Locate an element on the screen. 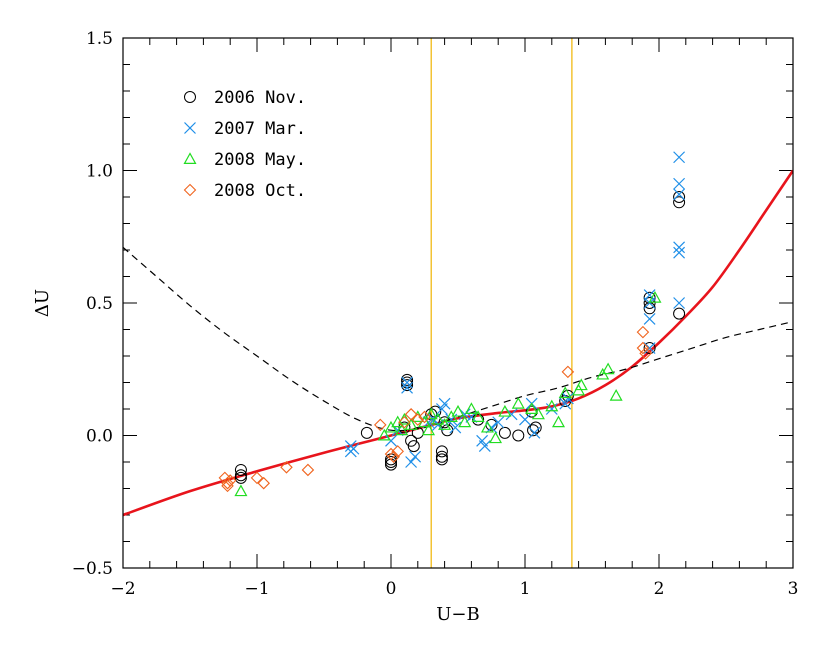  y-axis-label: ΔU is located at coordinates (42, 303).